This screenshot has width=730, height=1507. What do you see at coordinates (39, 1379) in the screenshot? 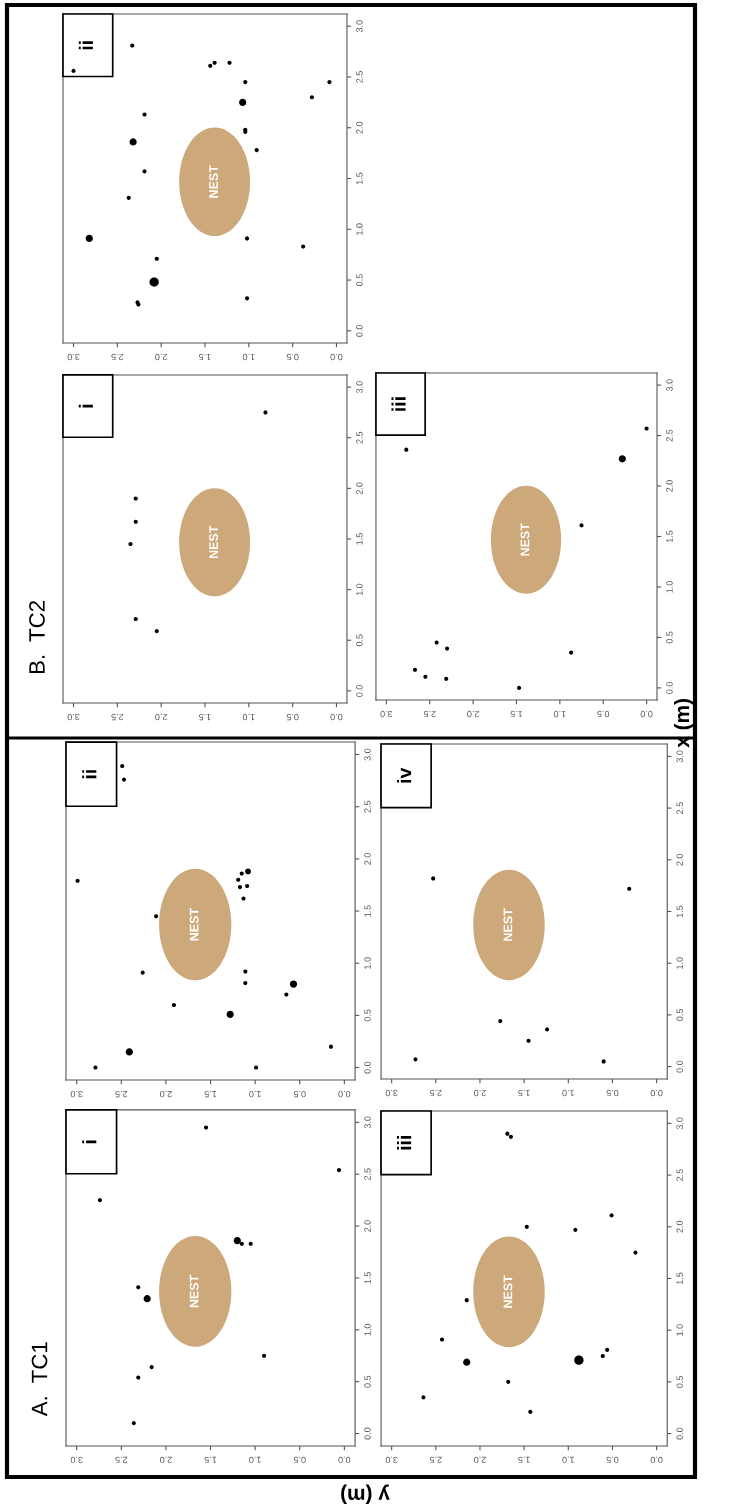
I see `text: A. TC1` at bounding box center [39, 1379].